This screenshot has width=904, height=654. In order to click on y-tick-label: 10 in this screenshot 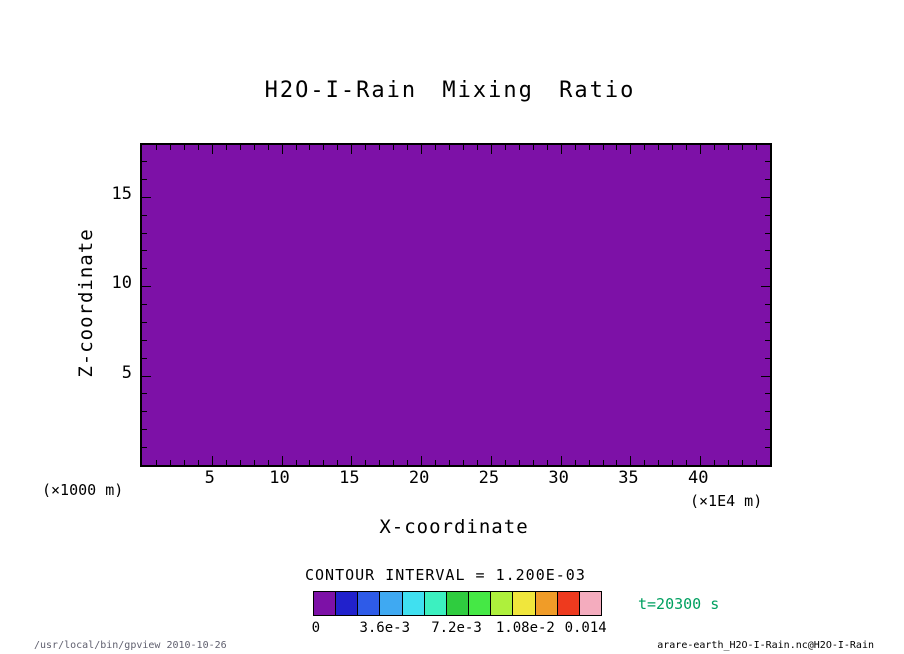, I will do `click(121, 283)`.